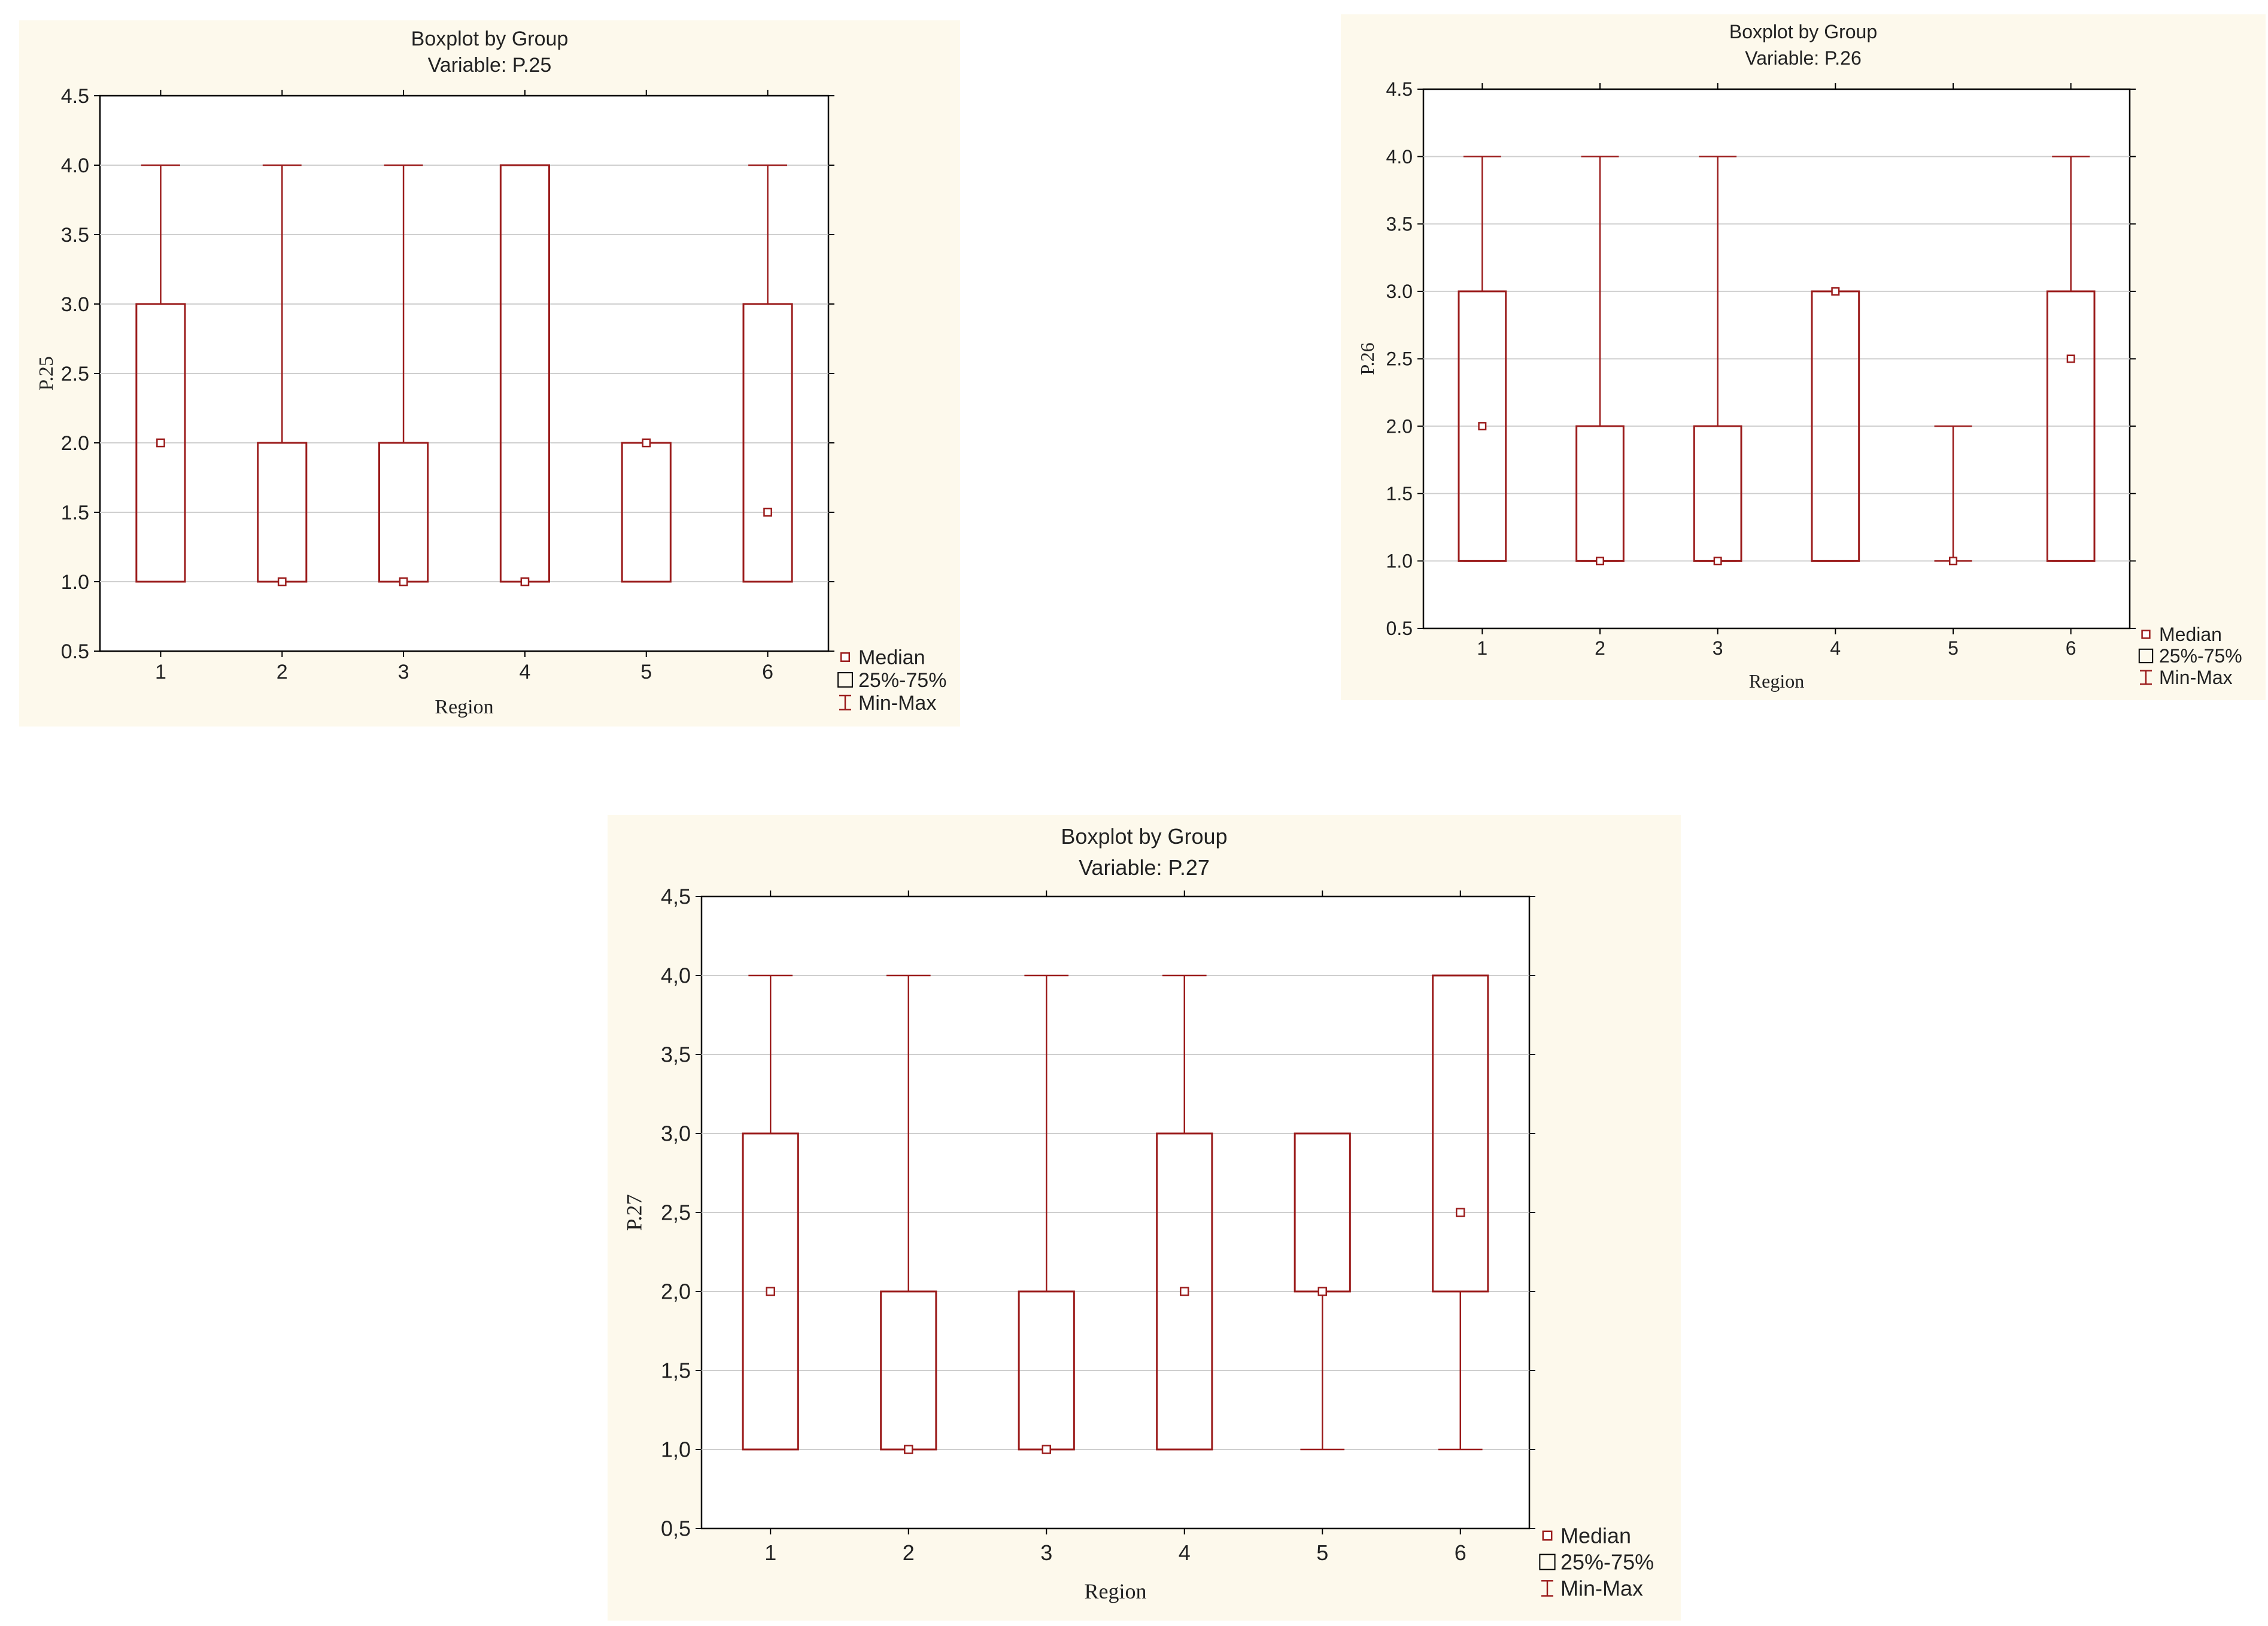 This screenshot has width=2268, height=1626. I want to click on y-tick-label: 2.5, so click(75, 374).